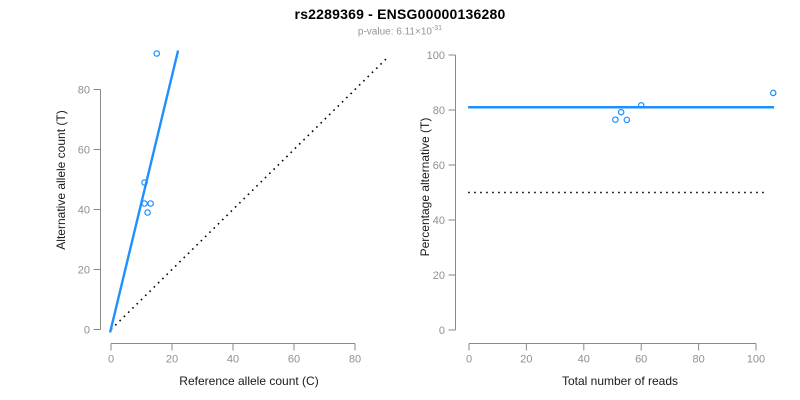 This screenshot has height=400, width=800. I want to click on page-title: rs2289369 - ENSG00000136280, so click(400, 14).